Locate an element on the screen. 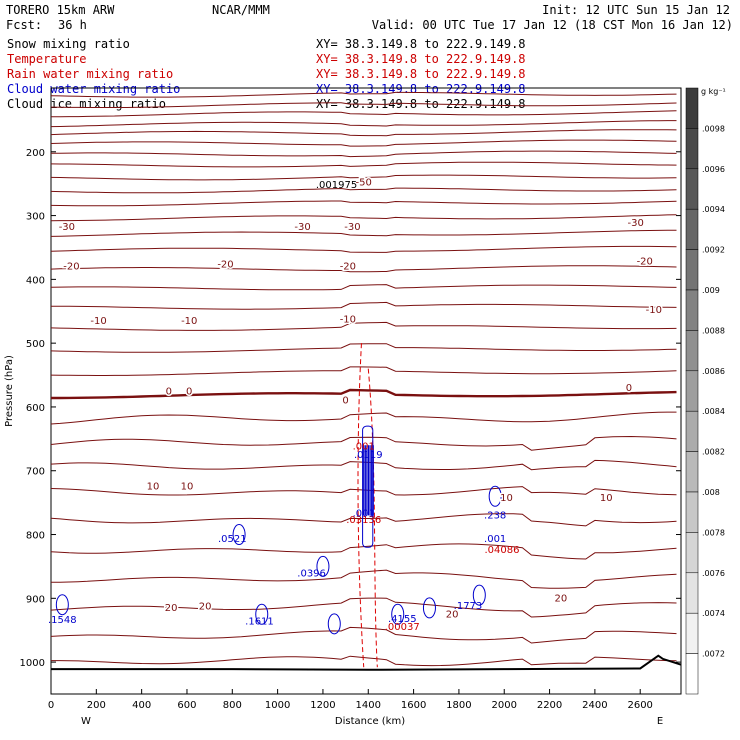 This screenshot has width=740, height=740. extremum-label: .4155 is located at coordinates (402, 619).